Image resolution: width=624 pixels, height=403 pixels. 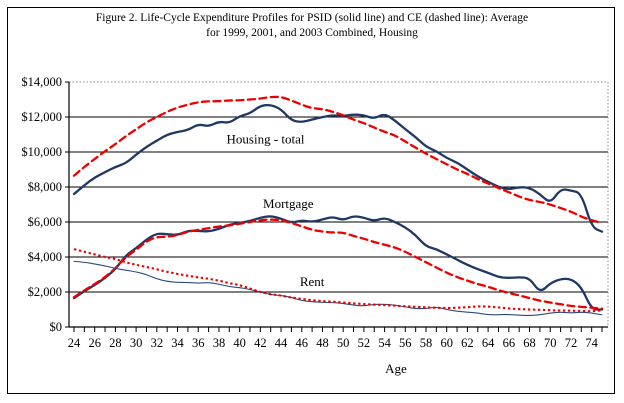 I want to click on series-label-mortgage: Mortgage, so click(x=288, y=203).